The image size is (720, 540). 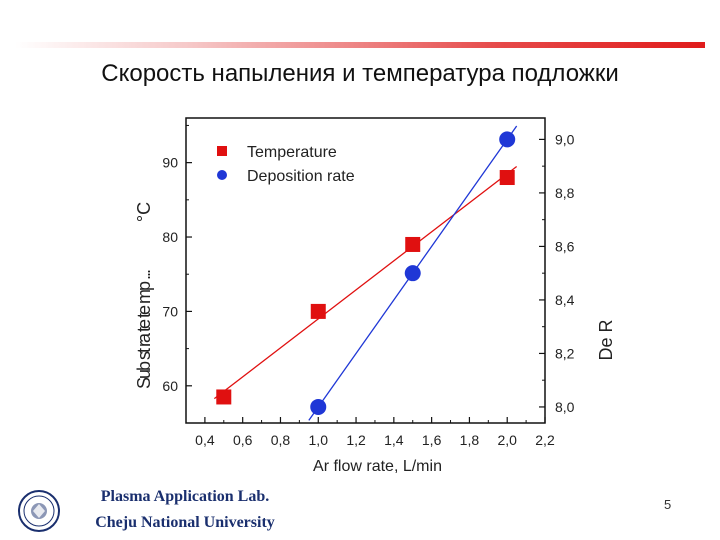 I want to click on x-tick-label: 2,0, so click(x=507, y=440).